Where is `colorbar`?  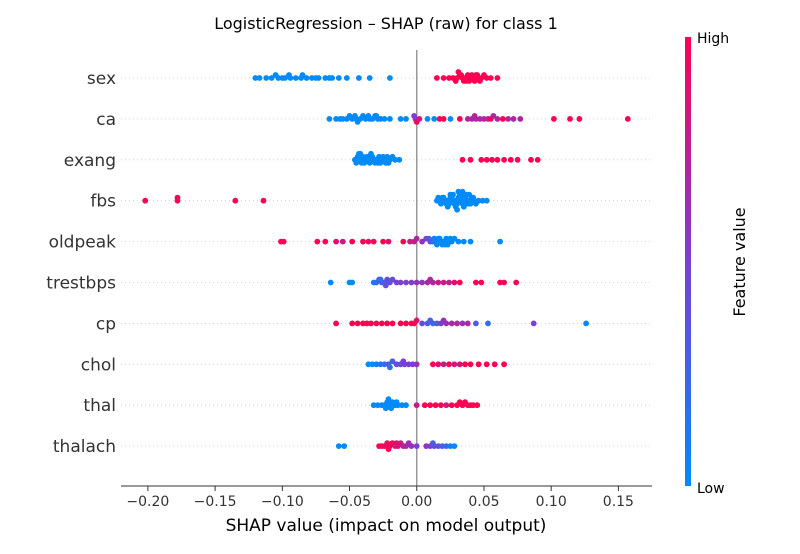
colorbar is located at coordinates (688, 261).